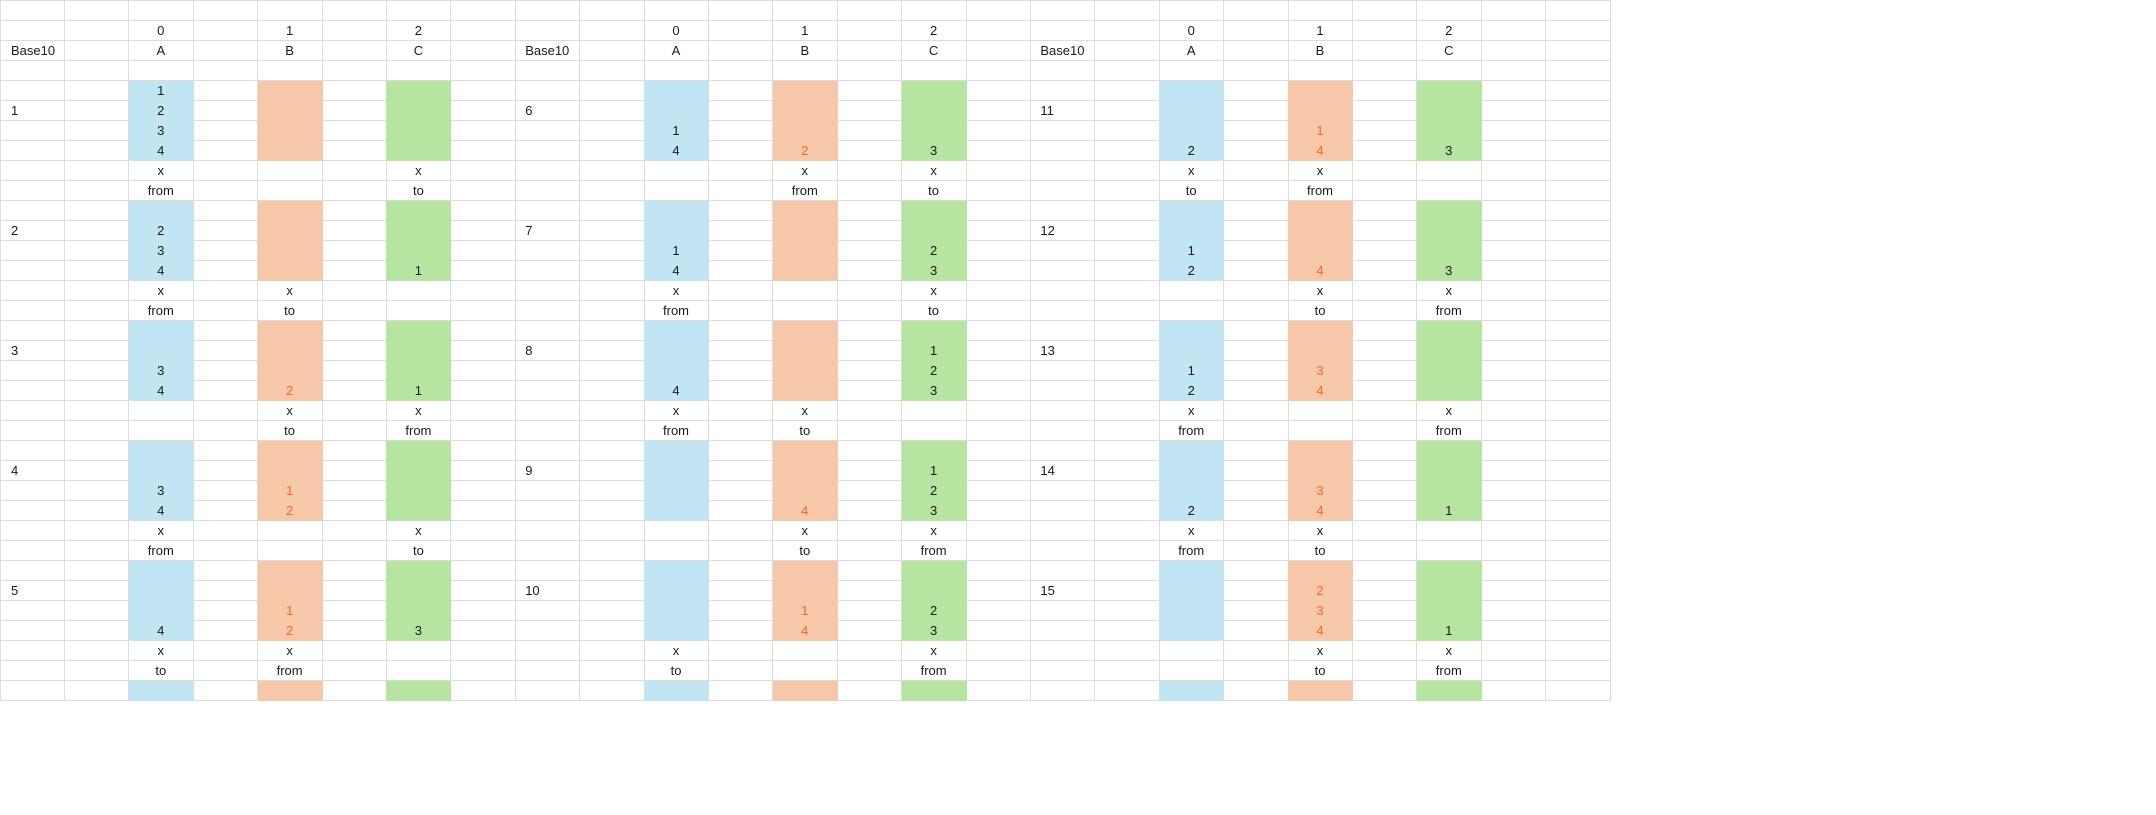 The width and height of the screenshot is (2156, 815). What do you see at coordinates (1320, 371) in the screenshot?
I see `tower-b-cell: 3` at bounding box center [1320, 371].